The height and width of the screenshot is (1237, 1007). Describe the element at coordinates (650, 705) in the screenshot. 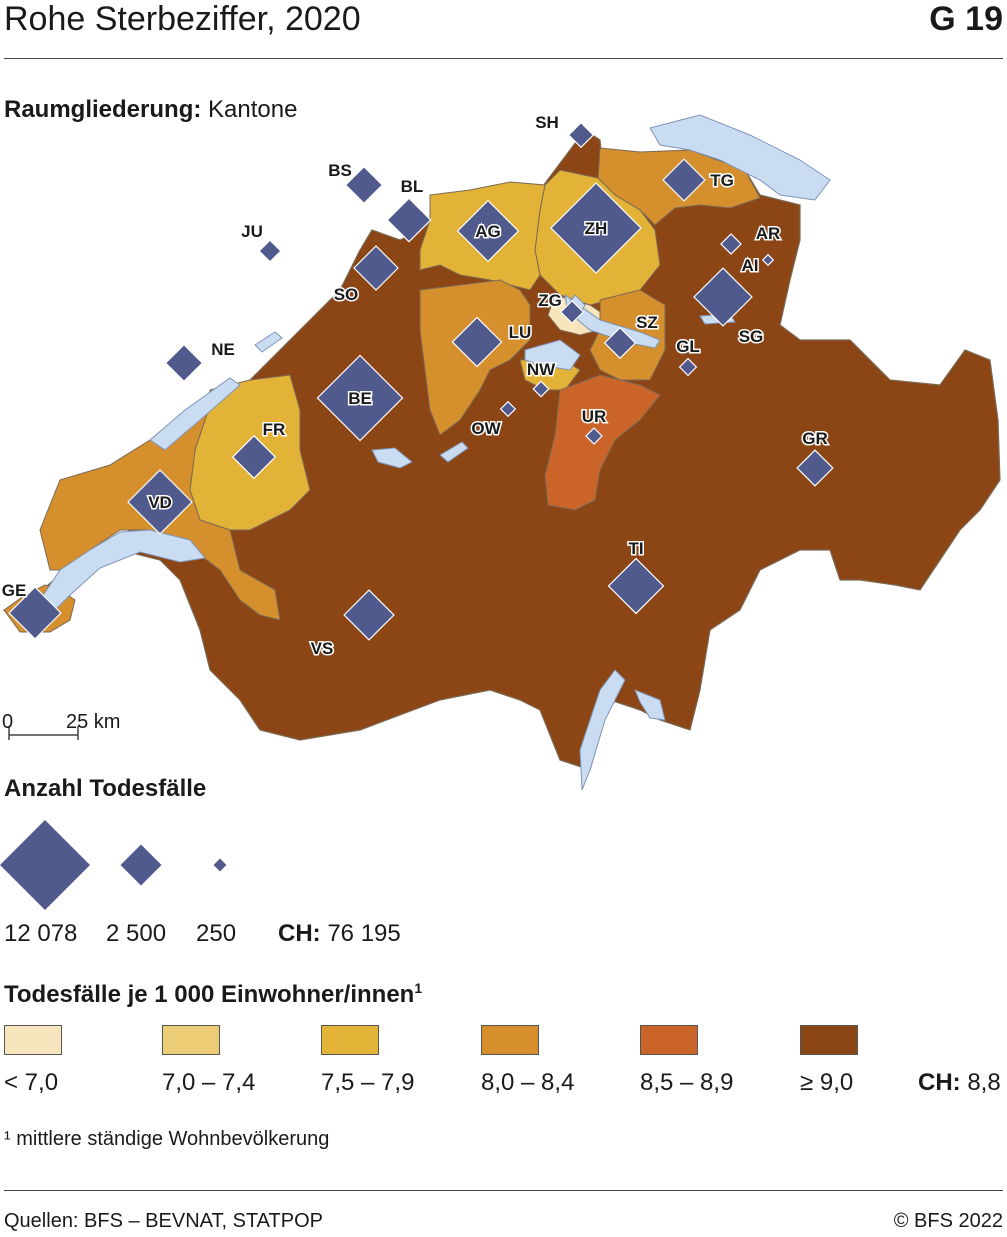

I see `lake-lugano` at that location.